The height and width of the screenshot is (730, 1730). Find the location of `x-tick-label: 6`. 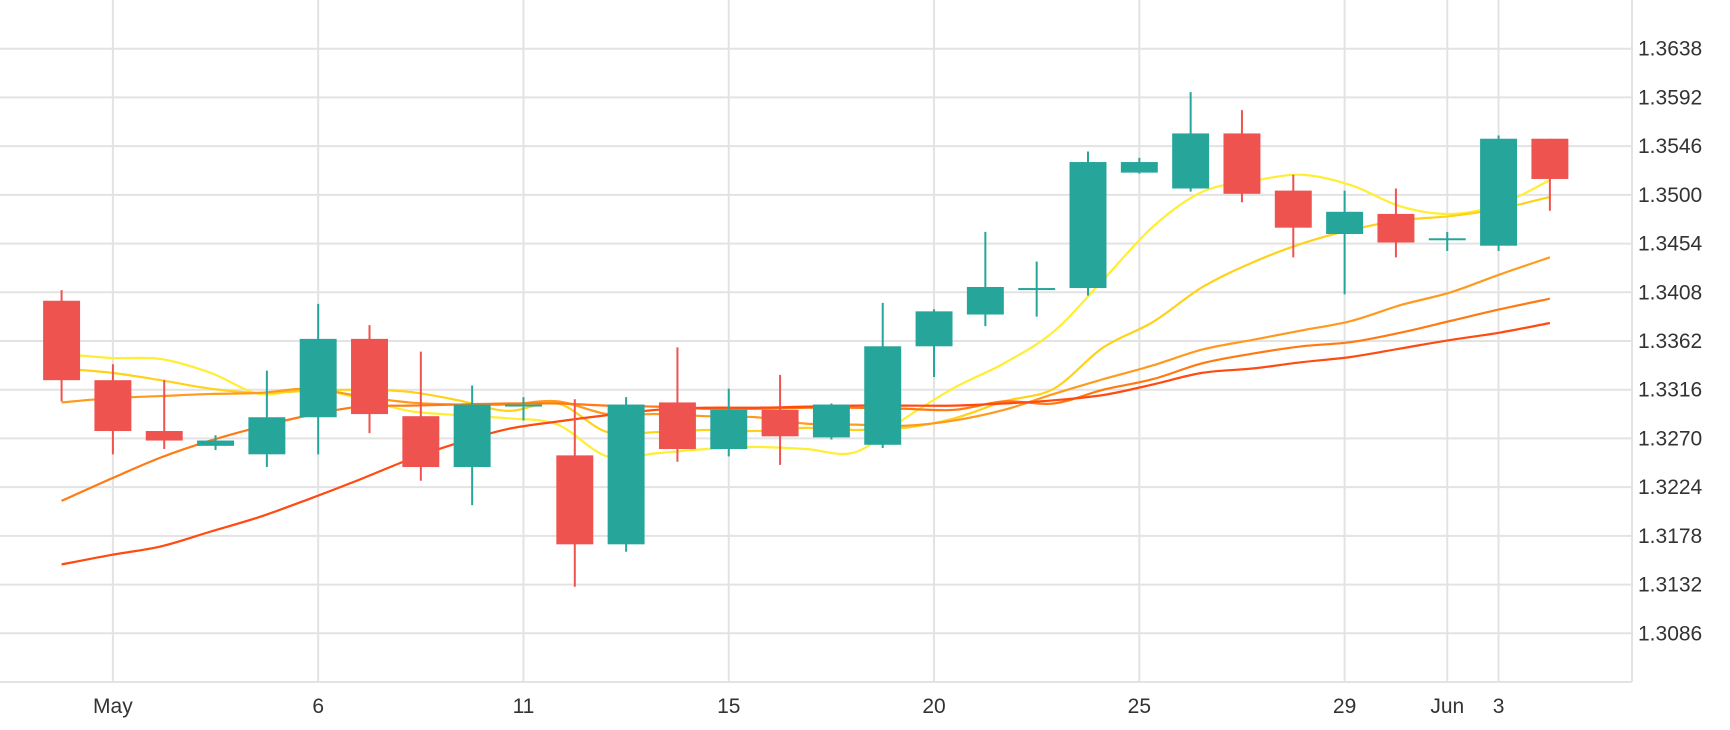

x-tick-label: 6 is located at coordinates (318, 706).